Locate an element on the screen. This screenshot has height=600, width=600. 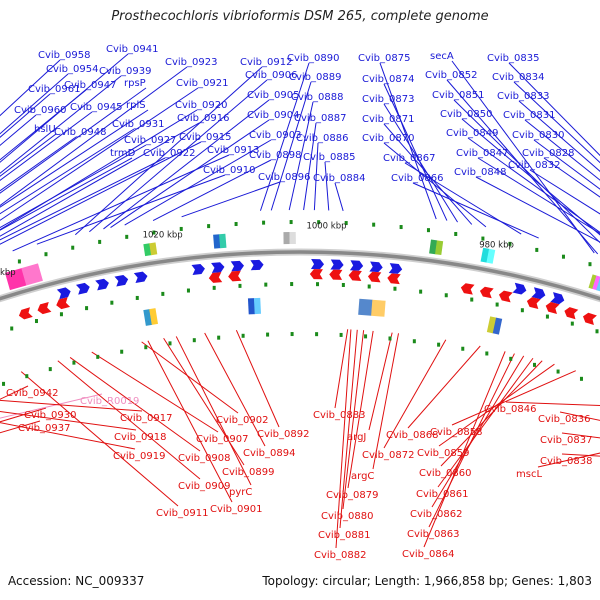
reverse-gene-label: Cvib_0908 is located at coordinates (204, 458).